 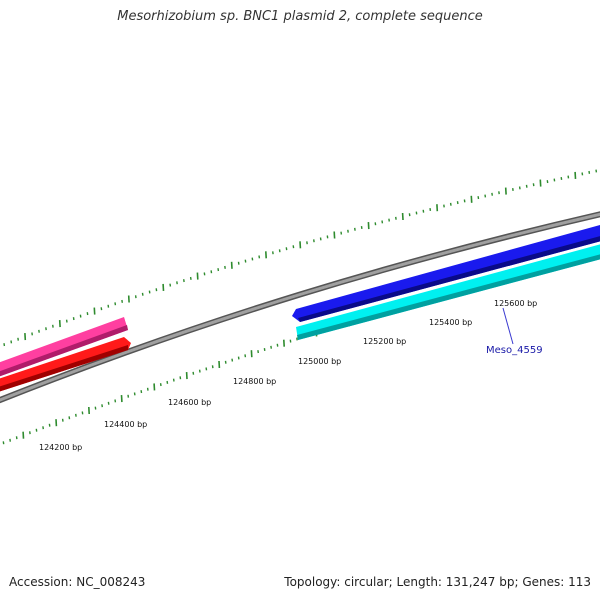 What do you see at coordinates (448, 291) in the screenshot?
I see `gene-cyan` at bounding box center [448, 291].